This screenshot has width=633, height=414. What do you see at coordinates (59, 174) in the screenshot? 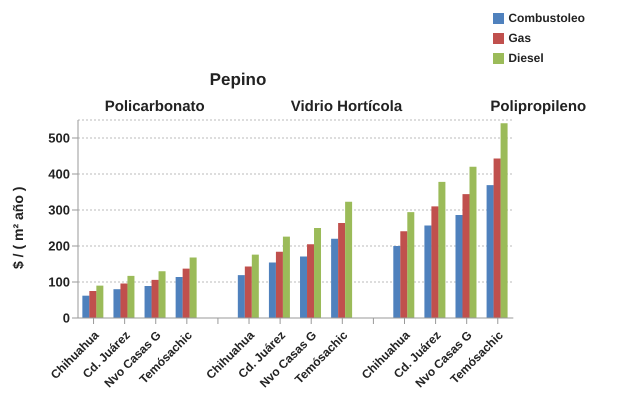
I see `y-tick-label: 400` at bounding box center [59, 174].